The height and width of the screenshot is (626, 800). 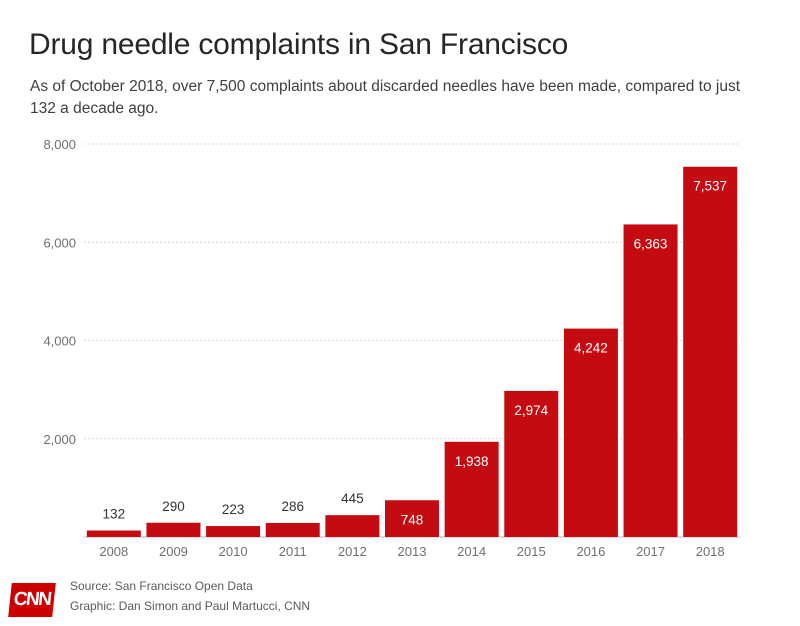 I want to click on y-axis-tick-labels: 2,000 4,000 6,000 8,000, so click(x=59, y=292).